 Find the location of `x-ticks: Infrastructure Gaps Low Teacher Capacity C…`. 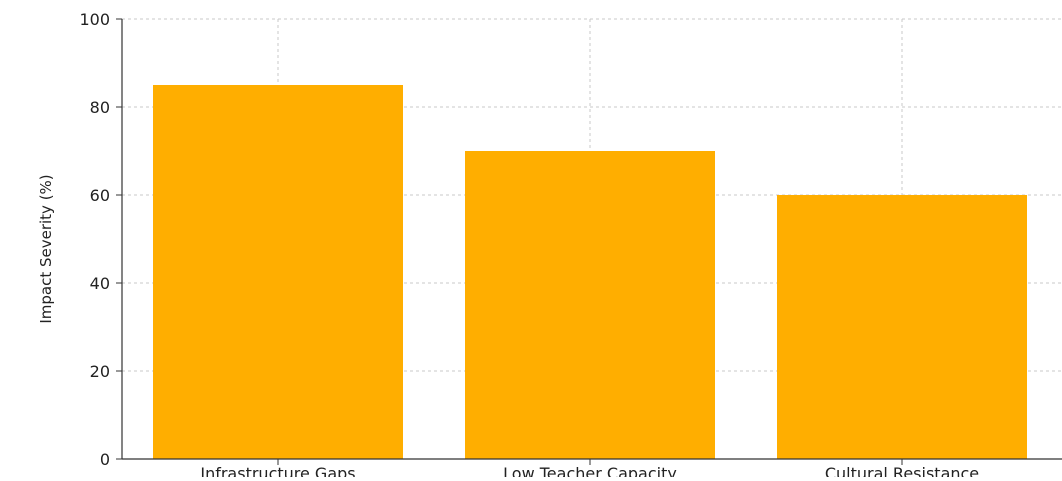

x-ticks: Infrastructure Gaps Low Teacher Capacity C… is located at coordinates (589, 470).